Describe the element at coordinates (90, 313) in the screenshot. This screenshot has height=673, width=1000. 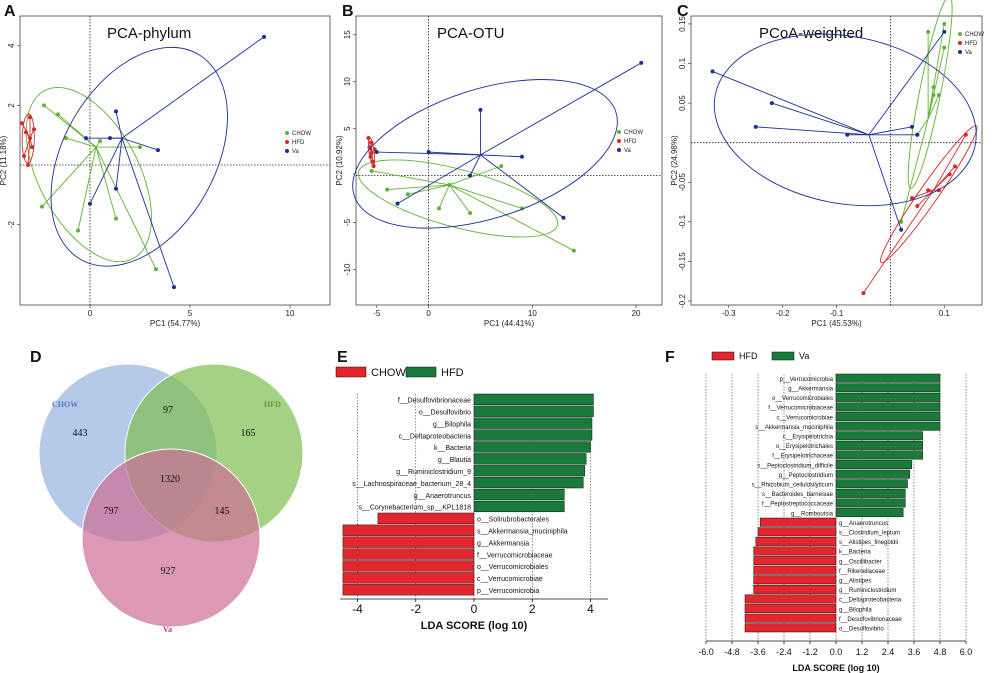
I see `x-tick-label: 0` at that location.